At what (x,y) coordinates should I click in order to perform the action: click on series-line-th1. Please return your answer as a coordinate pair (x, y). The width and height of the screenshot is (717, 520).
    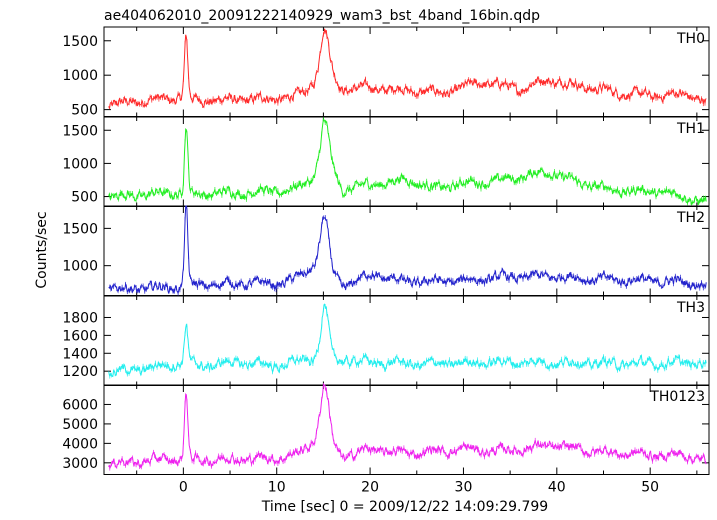
    Looking at the image, I should click on (407, 162).